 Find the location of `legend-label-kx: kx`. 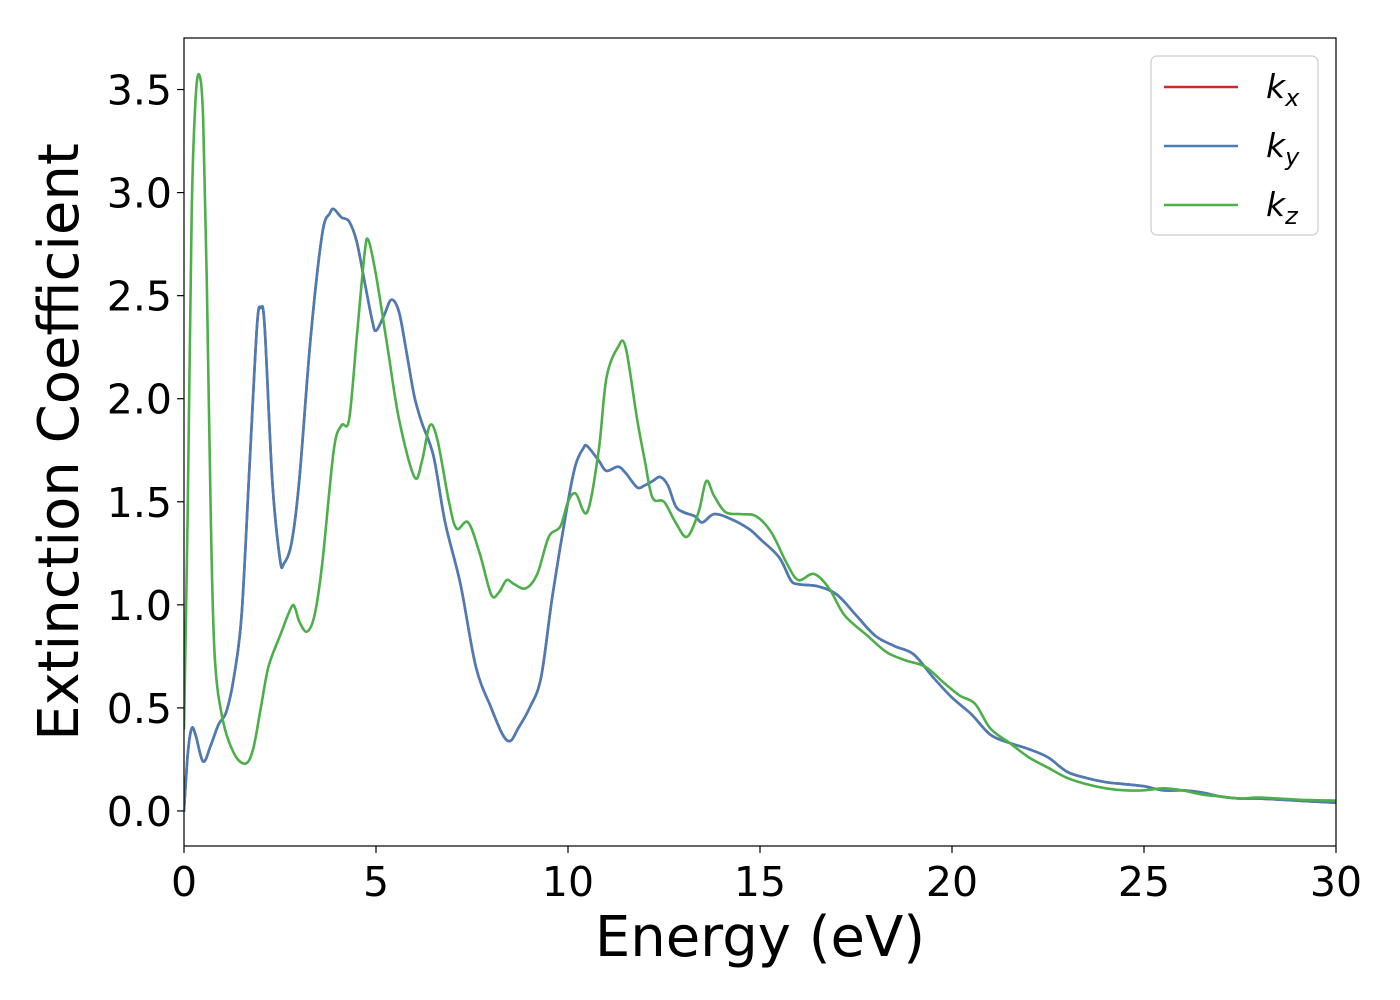

legend-label-kx: kx is located at coordinates (1283, 89).